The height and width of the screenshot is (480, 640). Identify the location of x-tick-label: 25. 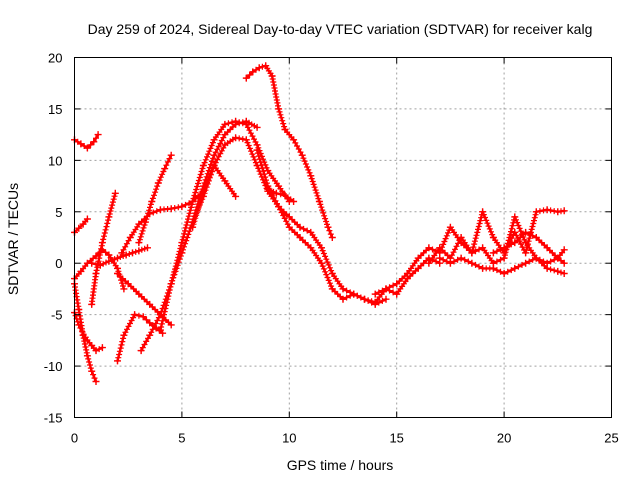
(611, 438).